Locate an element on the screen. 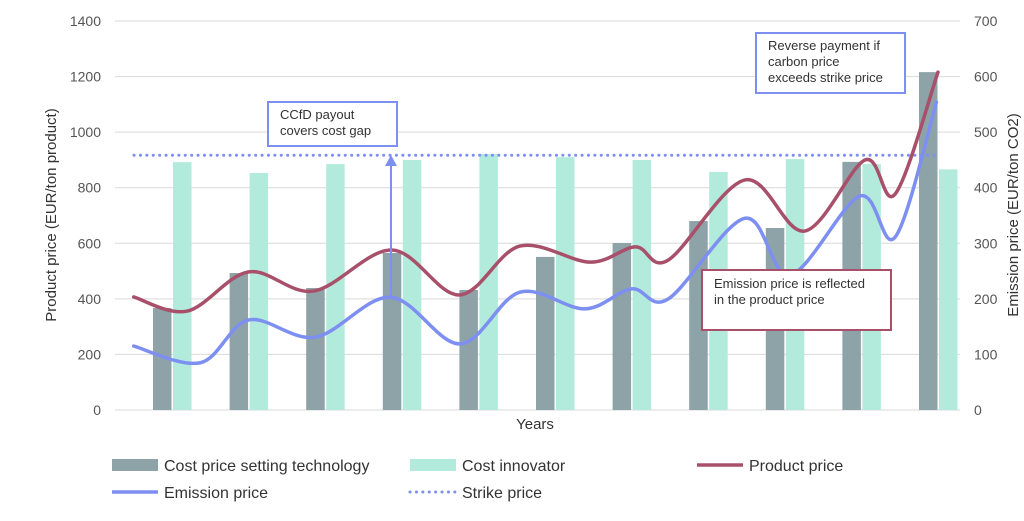  y-tick-right: 100 is located at coordinates (986, 354).